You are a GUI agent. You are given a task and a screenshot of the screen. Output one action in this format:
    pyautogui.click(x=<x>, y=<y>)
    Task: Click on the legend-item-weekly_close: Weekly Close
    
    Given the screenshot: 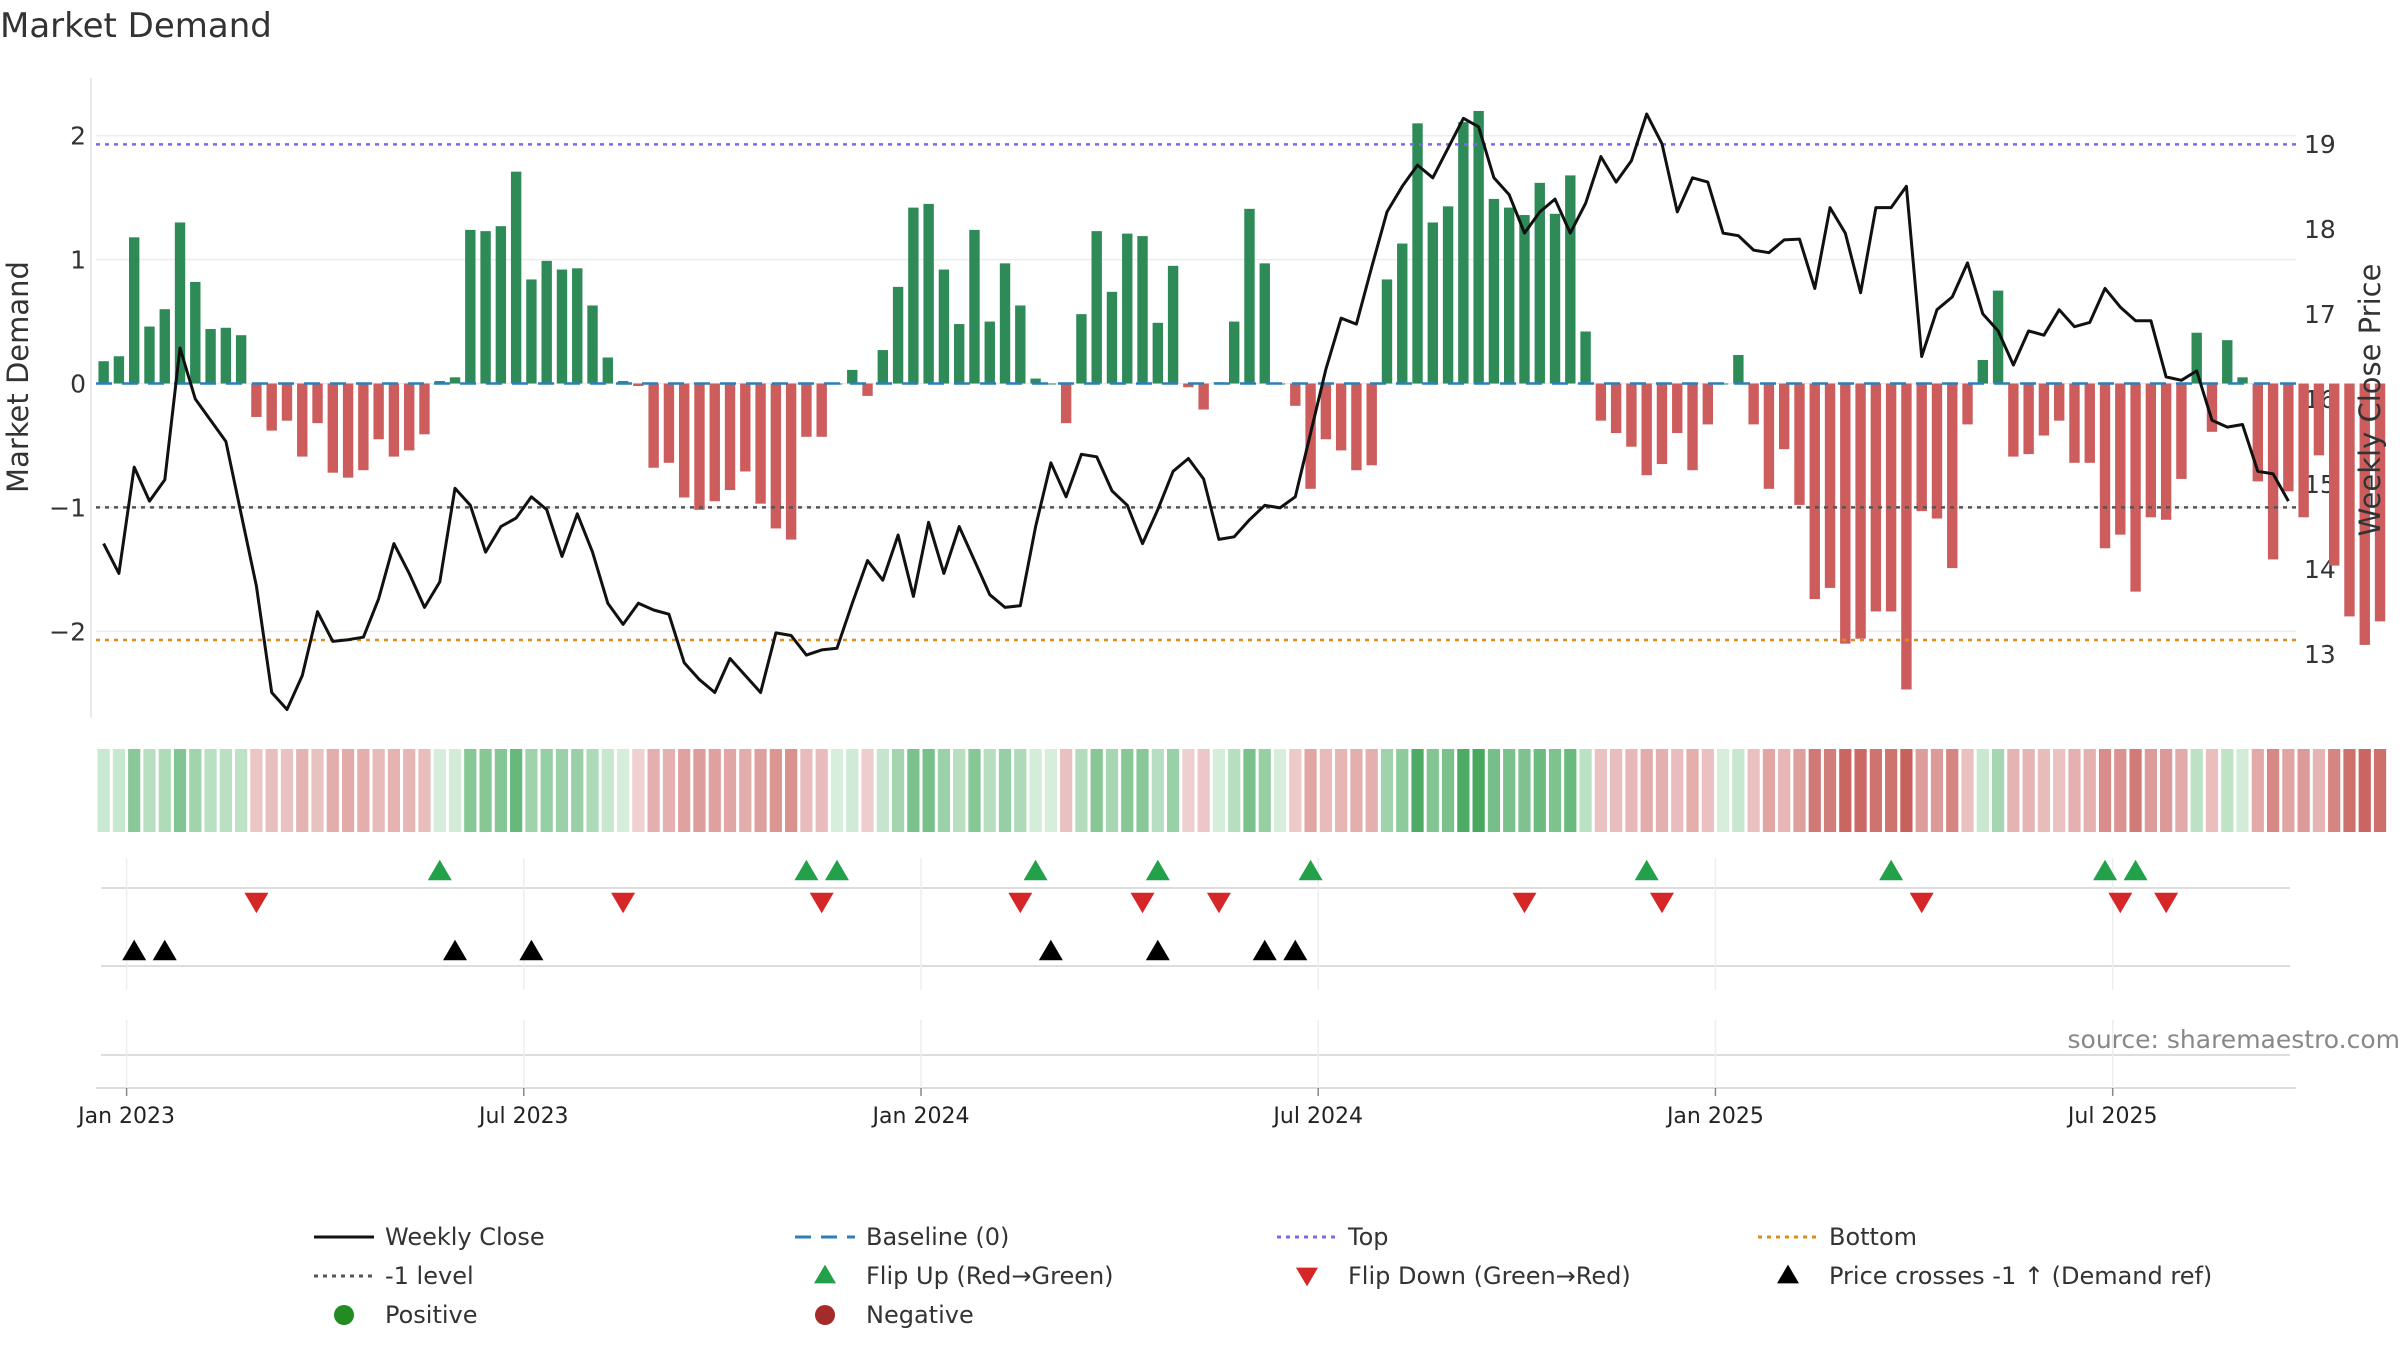 What is the action you would take?
    pyautogui.click(x=429, y=1237)
    